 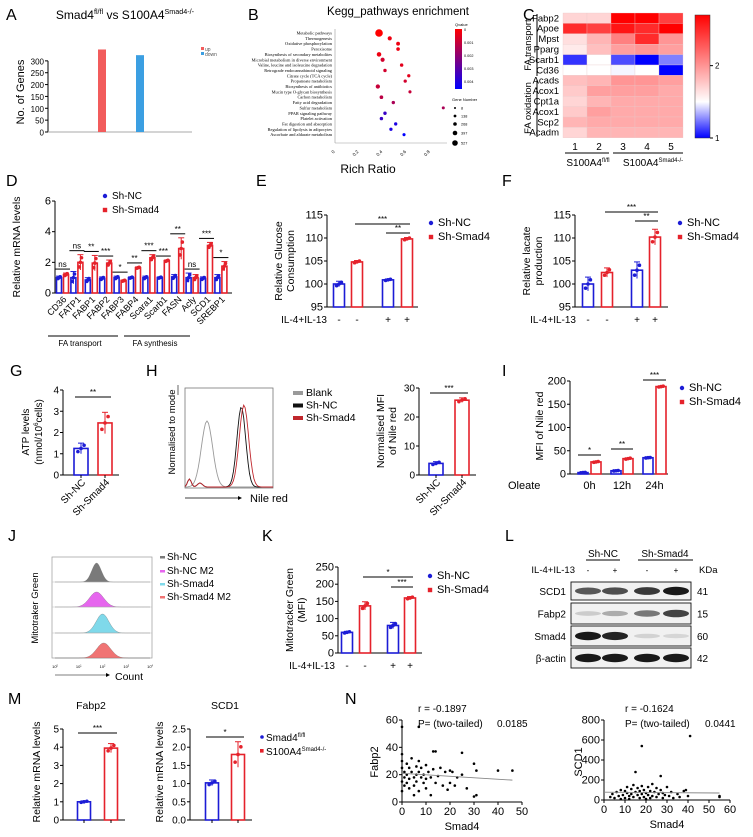 What do you see at coordinates (671, 147) in the screenshot?
I see `column-label: 5` at bounding box center [671, 147].